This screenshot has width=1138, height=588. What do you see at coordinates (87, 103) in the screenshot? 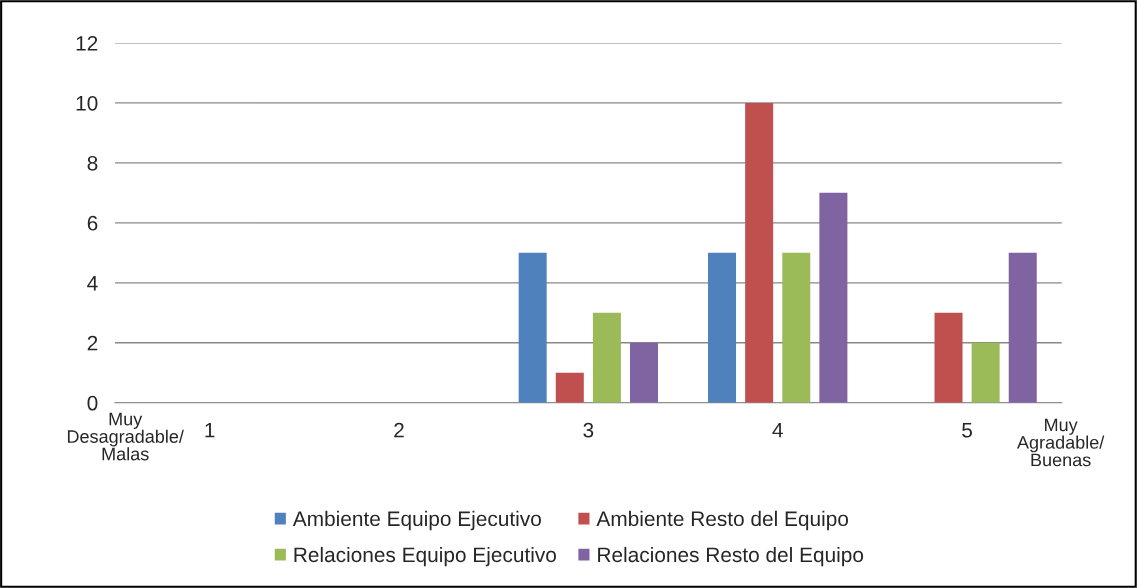
I see `y-tick-label: 10` at bounding box center [87, 103].